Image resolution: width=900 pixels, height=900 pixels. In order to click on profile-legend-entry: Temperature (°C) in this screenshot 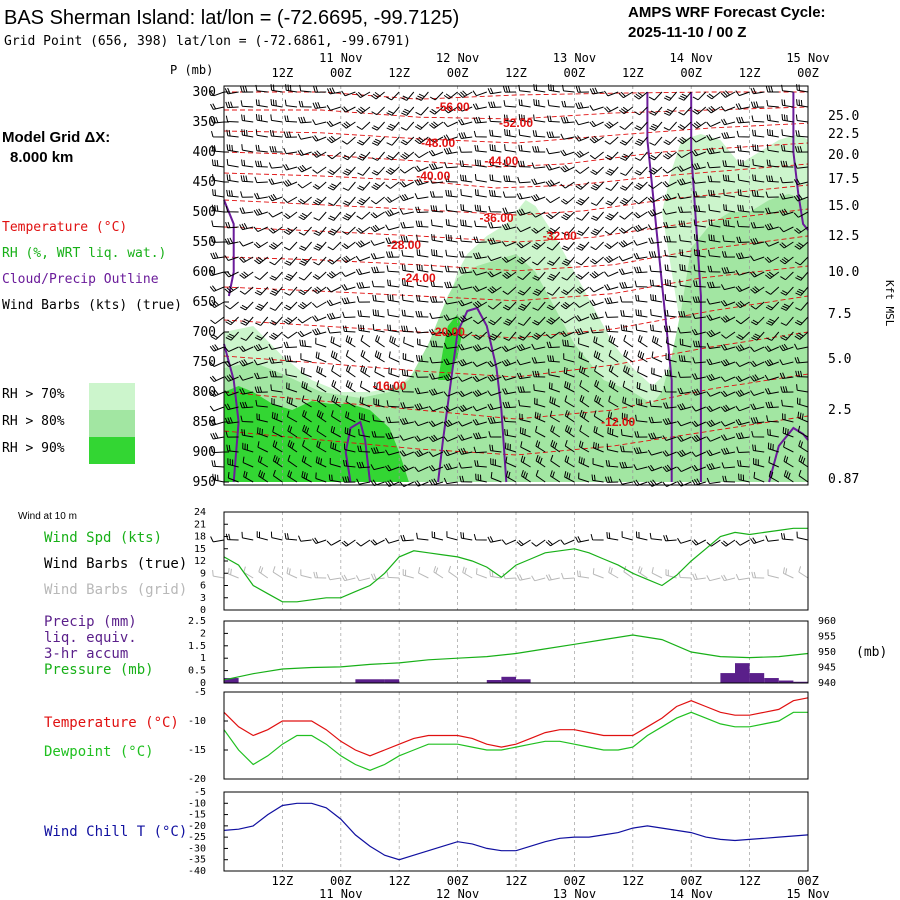, I will do `click(64, 227)`.